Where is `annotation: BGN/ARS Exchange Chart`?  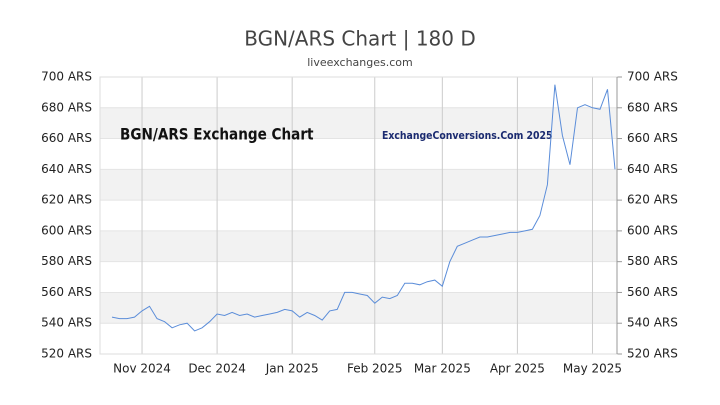 annotation: BGN/ARS Exchange Chart is located at coordinates (217, 134).